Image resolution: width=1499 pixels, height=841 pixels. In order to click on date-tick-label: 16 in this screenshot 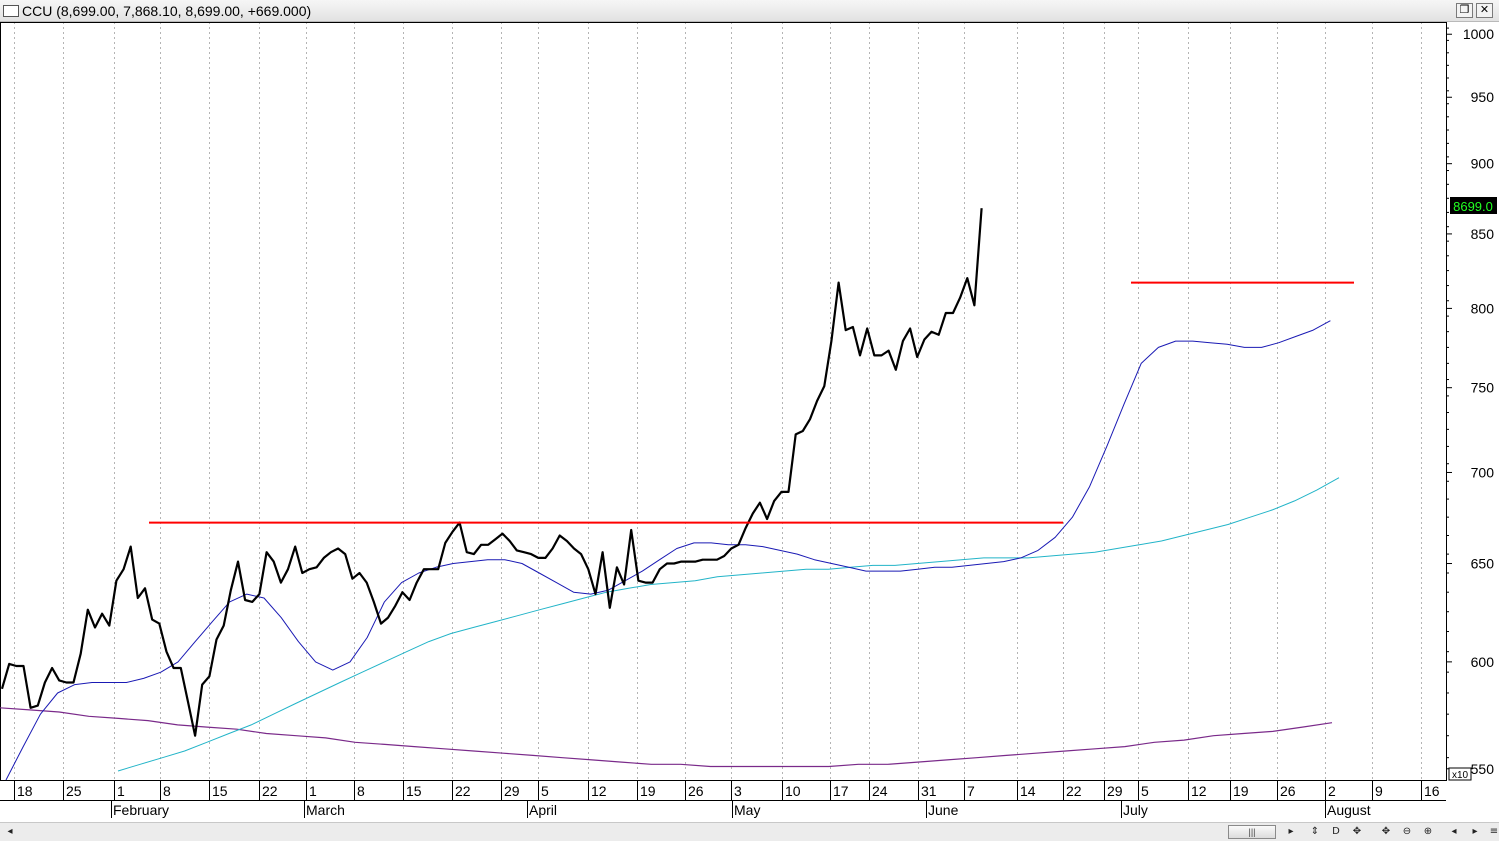, I will do `click(1432, 791)`.